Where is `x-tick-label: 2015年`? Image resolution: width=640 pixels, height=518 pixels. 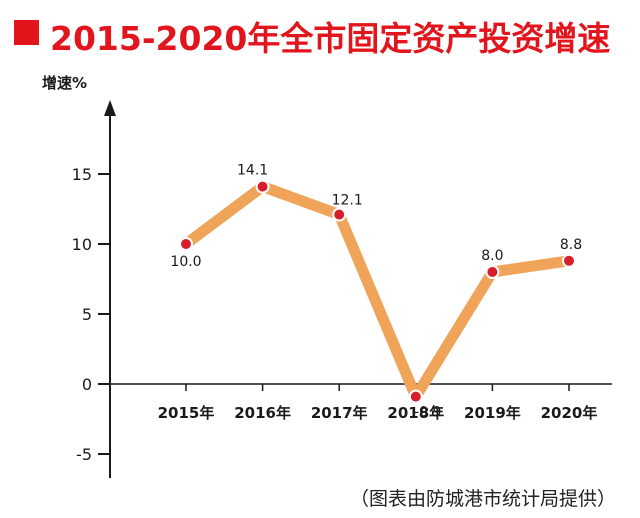
x-tick-label: 2015年 is located at coordinates (186, 413).